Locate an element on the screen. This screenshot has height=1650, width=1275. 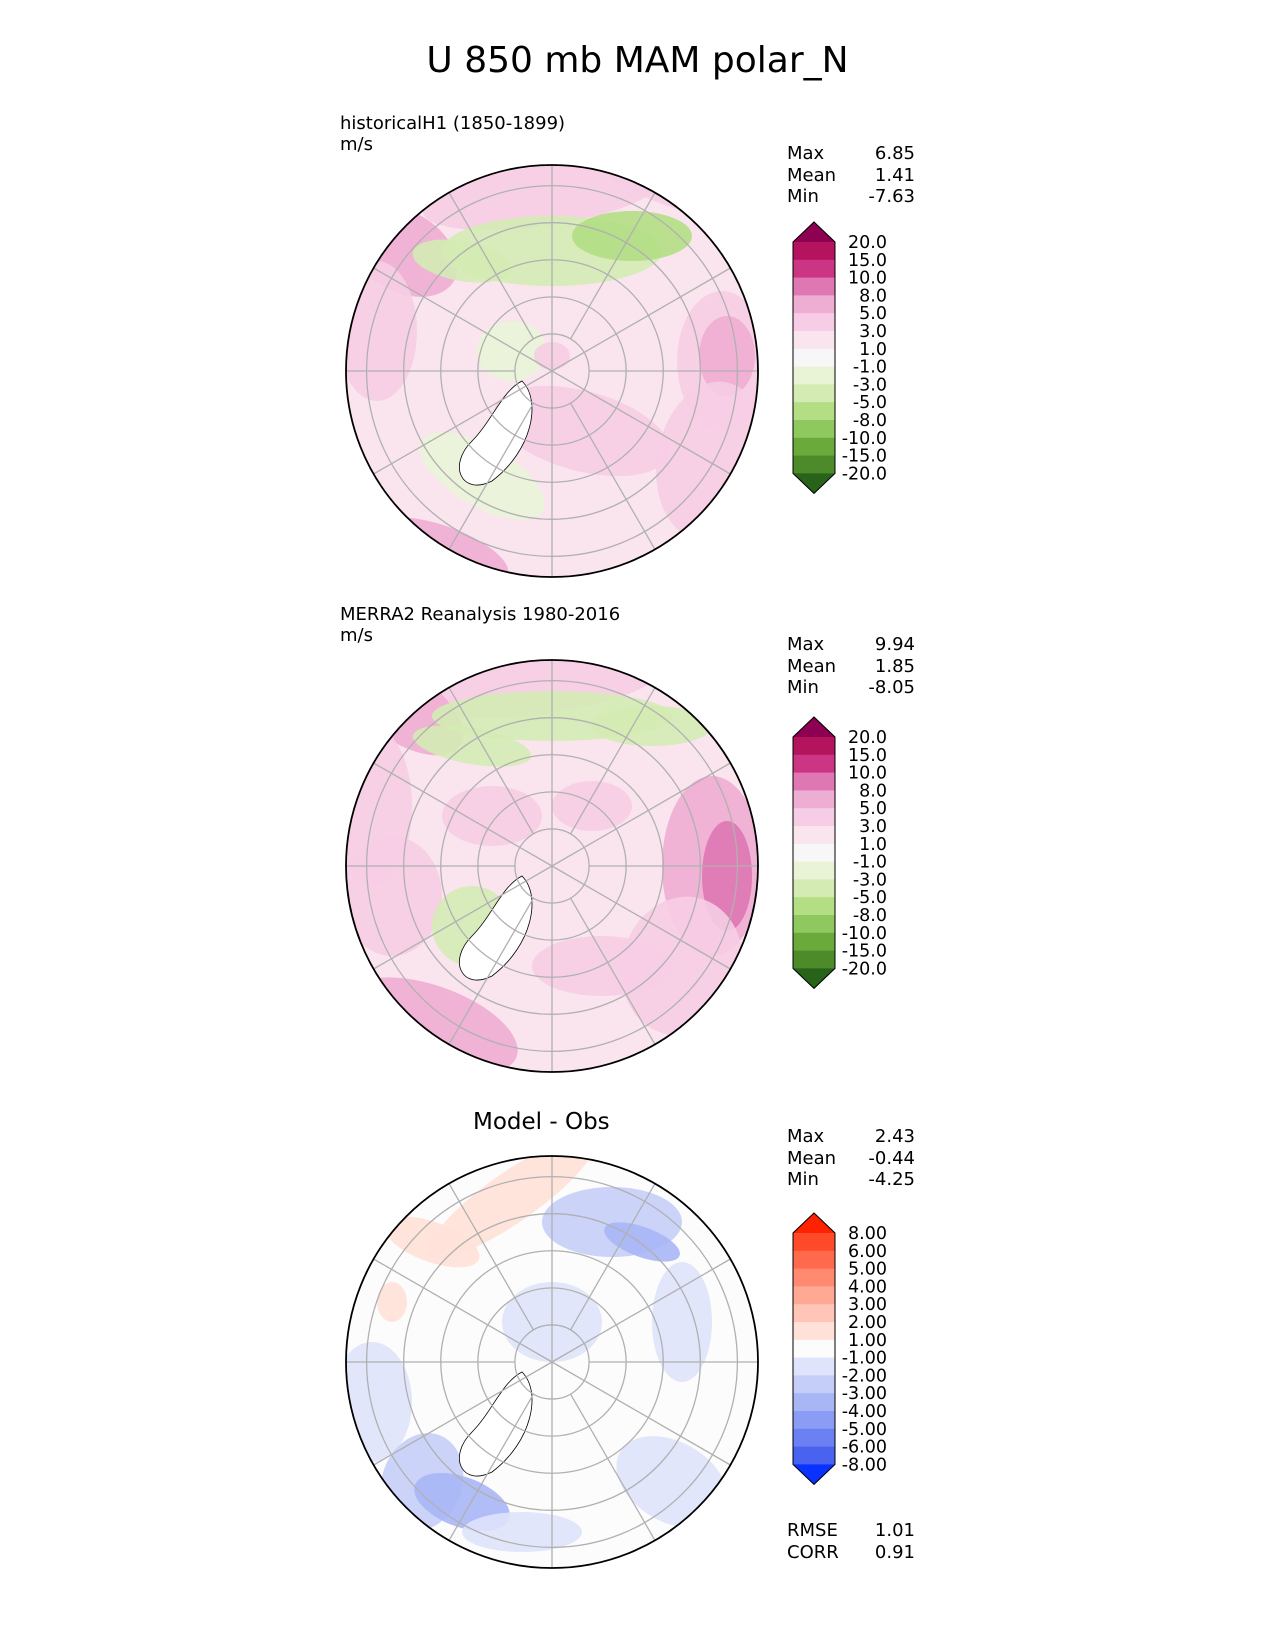
stat-row-max: Max 9.94 is located at coordinates (851, 644).